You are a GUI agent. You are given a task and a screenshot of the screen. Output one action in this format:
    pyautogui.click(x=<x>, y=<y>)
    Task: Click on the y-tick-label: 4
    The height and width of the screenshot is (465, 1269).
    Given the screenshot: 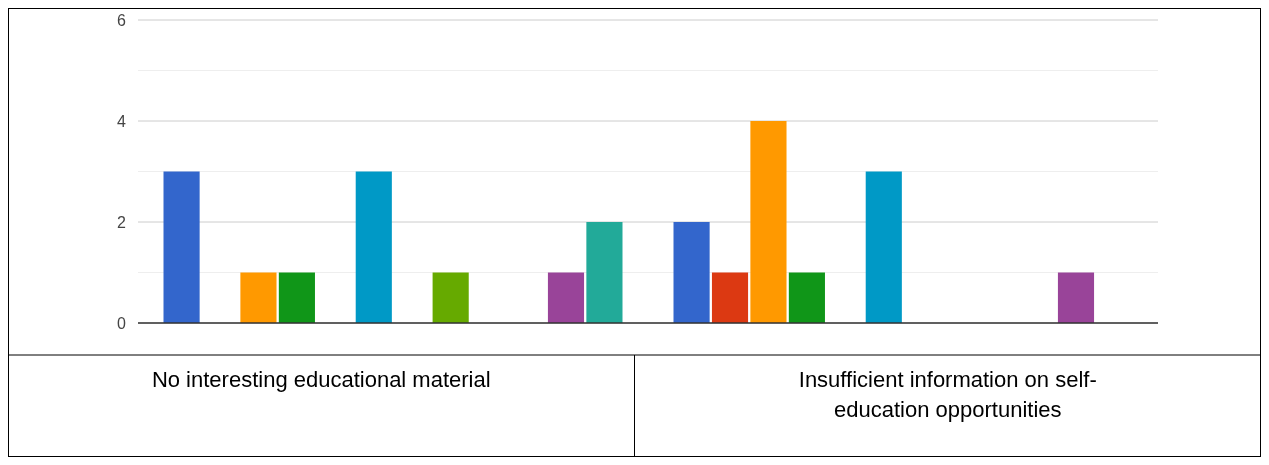 What is the action you would take?
    pyautogui.click(x=122, y=121)
    